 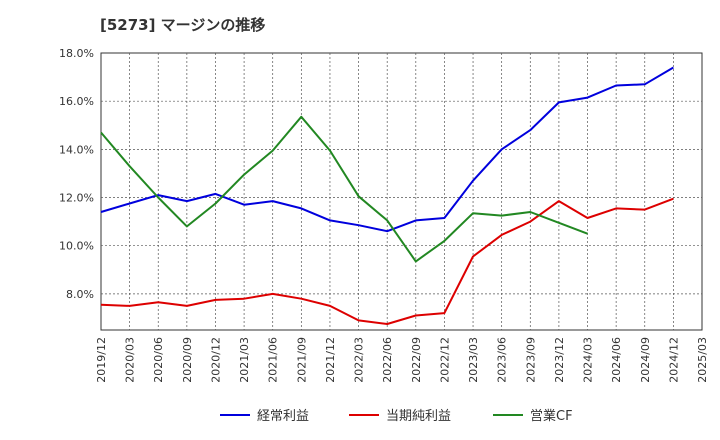 What do you see at coordinates (183, 25) in the screenshot?
I see `chart-title: [5273] マージンの推移` at bounding box center [183, 25].